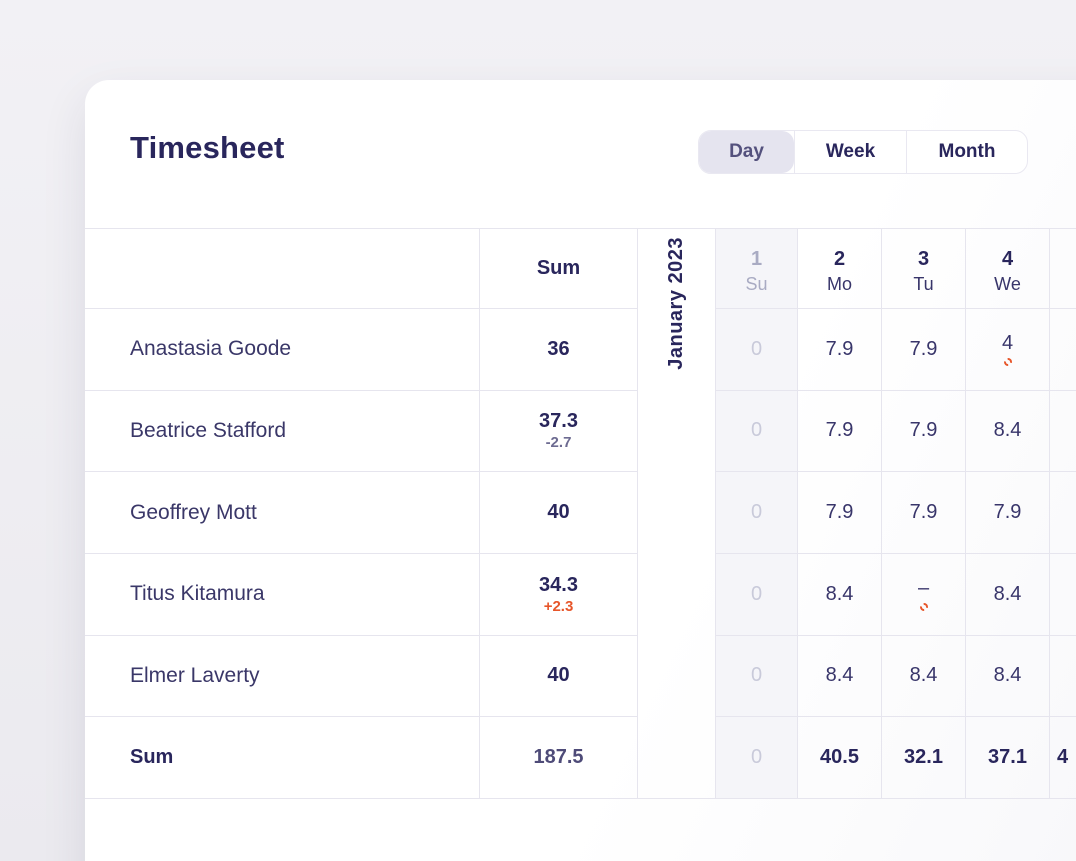 This screenshot has height=861, width=1076. I want to click on employee-name: Anastasia Goode, so click(211, 349).